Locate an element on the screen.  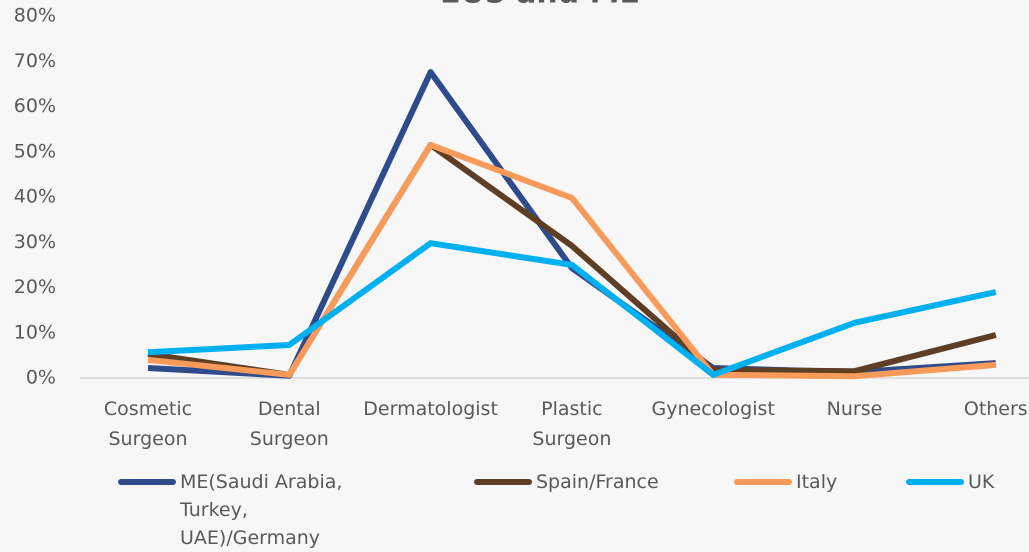
x-tick-label: Cosmetic Surgeon is located at coordinates (148, 424).